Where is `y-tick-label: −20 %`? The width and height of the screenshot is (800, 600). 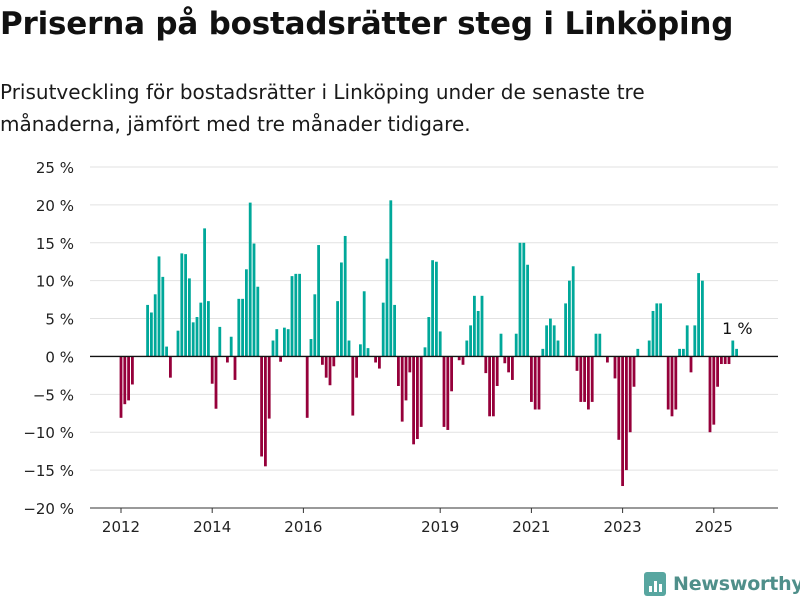 y-tick-label: −20 % is located at coordinates (48, 509).